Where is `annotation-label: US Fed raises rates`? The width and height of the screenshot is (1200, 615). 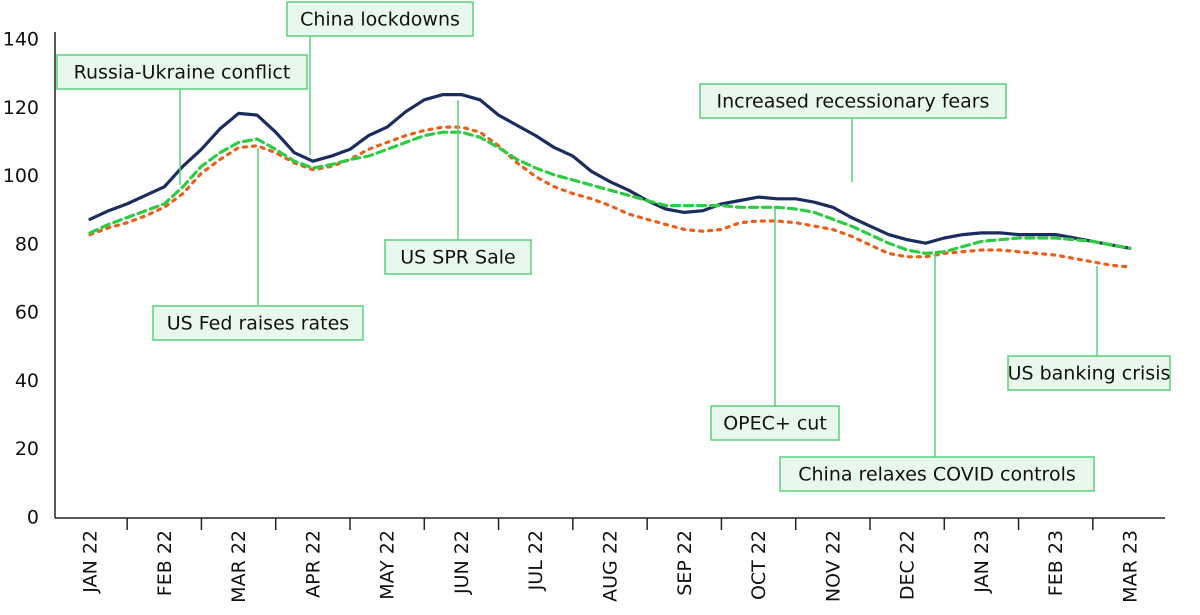 annotation-label: US Fed raises rates is located at coordinates (258, 324).